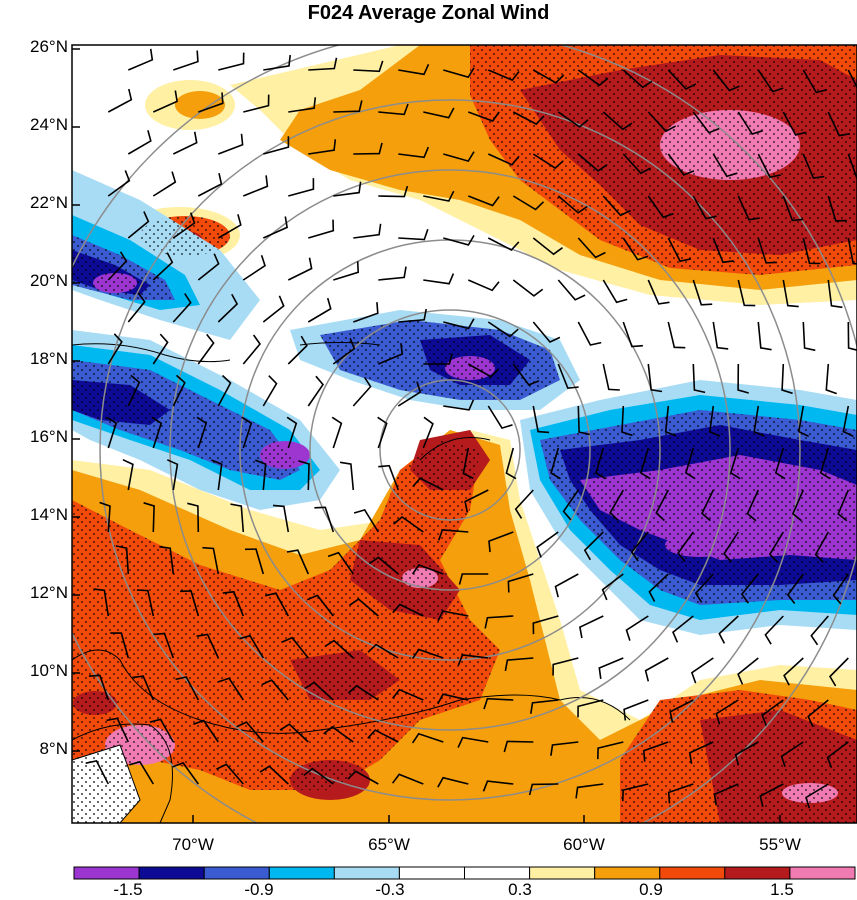 The height and width of the screenshot is (900, 857). I want to click on colorbar-label: -0.3, so click(390, 889).